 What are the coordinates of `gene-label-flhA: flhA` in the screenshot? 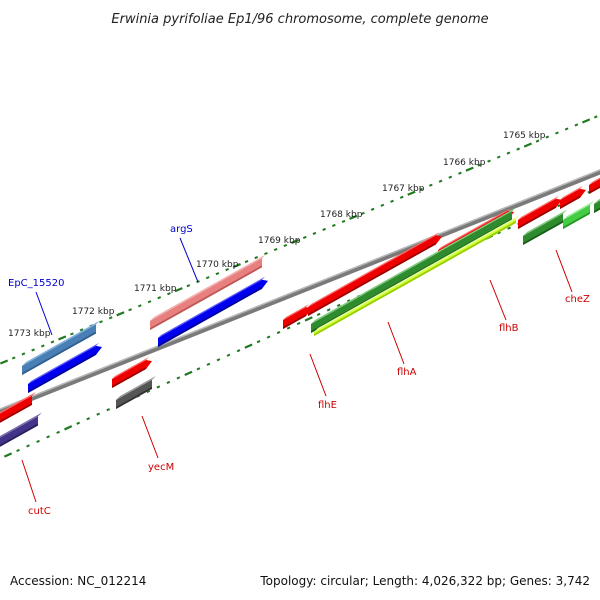 It's located at (407, 372).